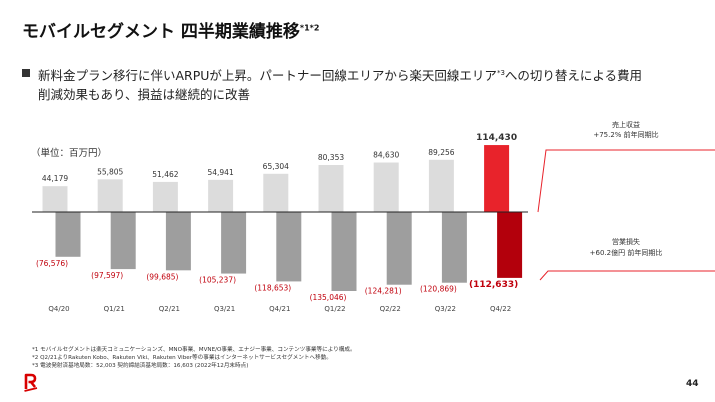  What do you see at coordinates (331, 157) in the screenshot?
I see `revenue-data-label: 80,353` at bounding box center [331, 157].